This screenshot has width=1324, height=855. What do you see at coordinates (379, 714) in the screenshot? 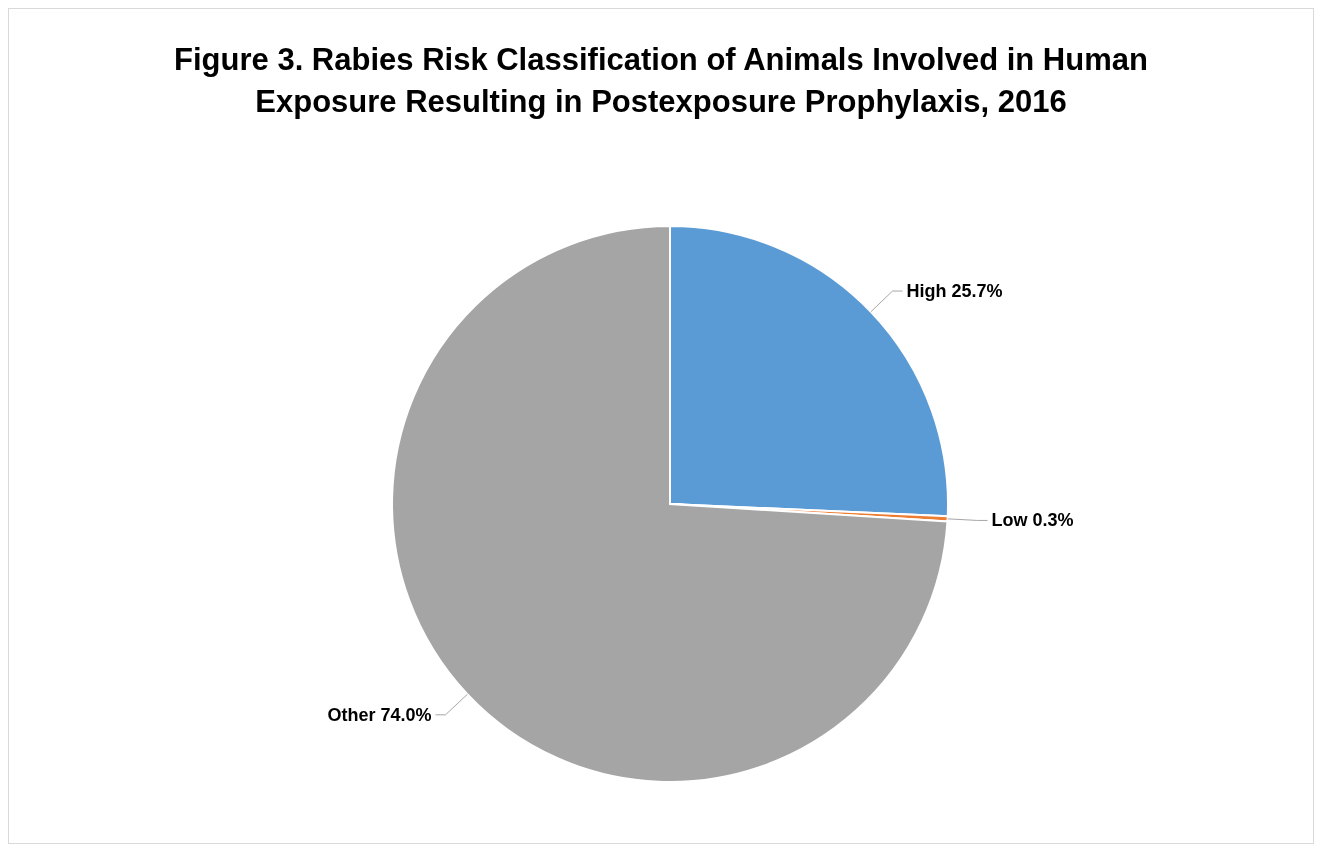
I see `slice-label: Other 74.0%` at bounding box center [379, 714].